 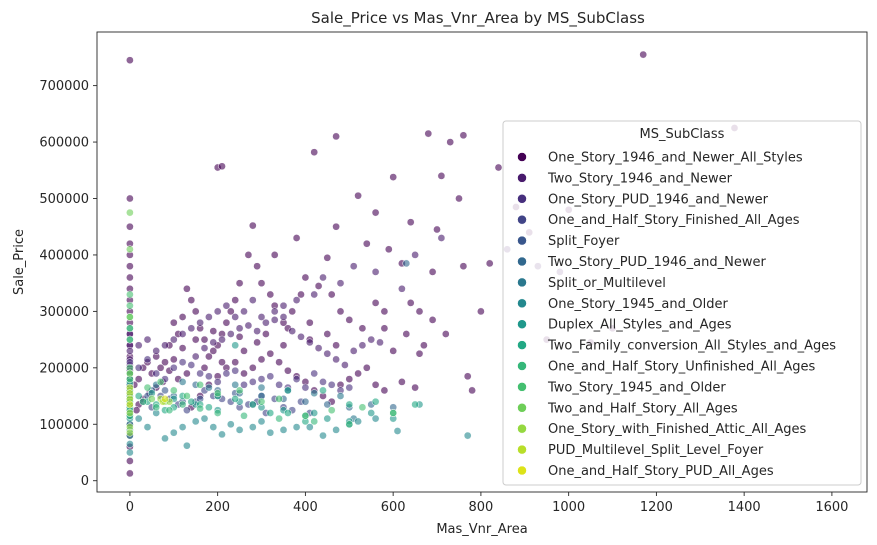 I want to click on y-tick-label: 700000, so click(x=64, y=86).